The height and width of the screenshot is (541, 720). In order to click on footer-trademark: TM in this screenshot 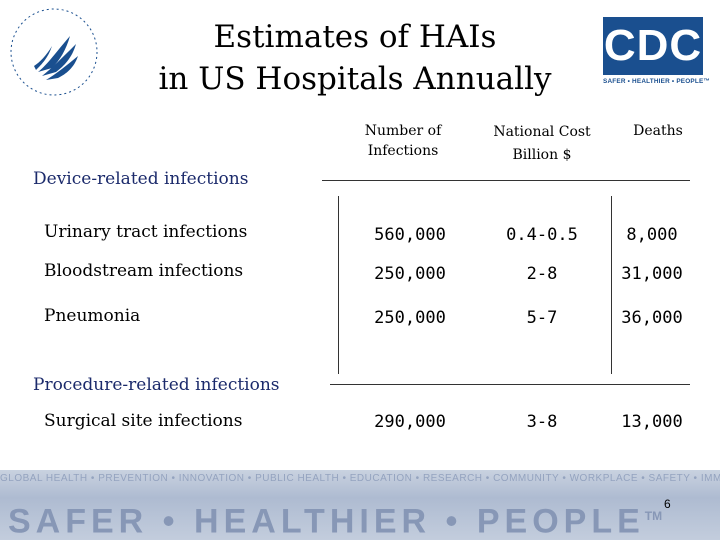, I will do `click(653, 516)`.